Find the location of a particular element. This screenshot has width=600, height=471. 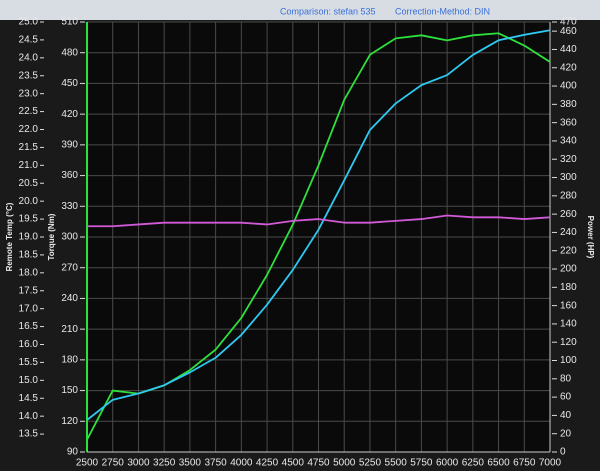

y3ticks-label: 22.5 is located at coordinates (29, 111).